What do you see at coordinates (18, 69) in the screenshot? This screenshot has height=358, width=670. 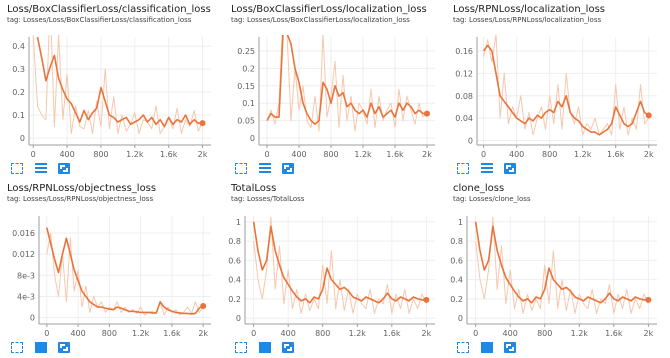 I see `y-tick-label: 0.3` at bounding box center [18, 69].